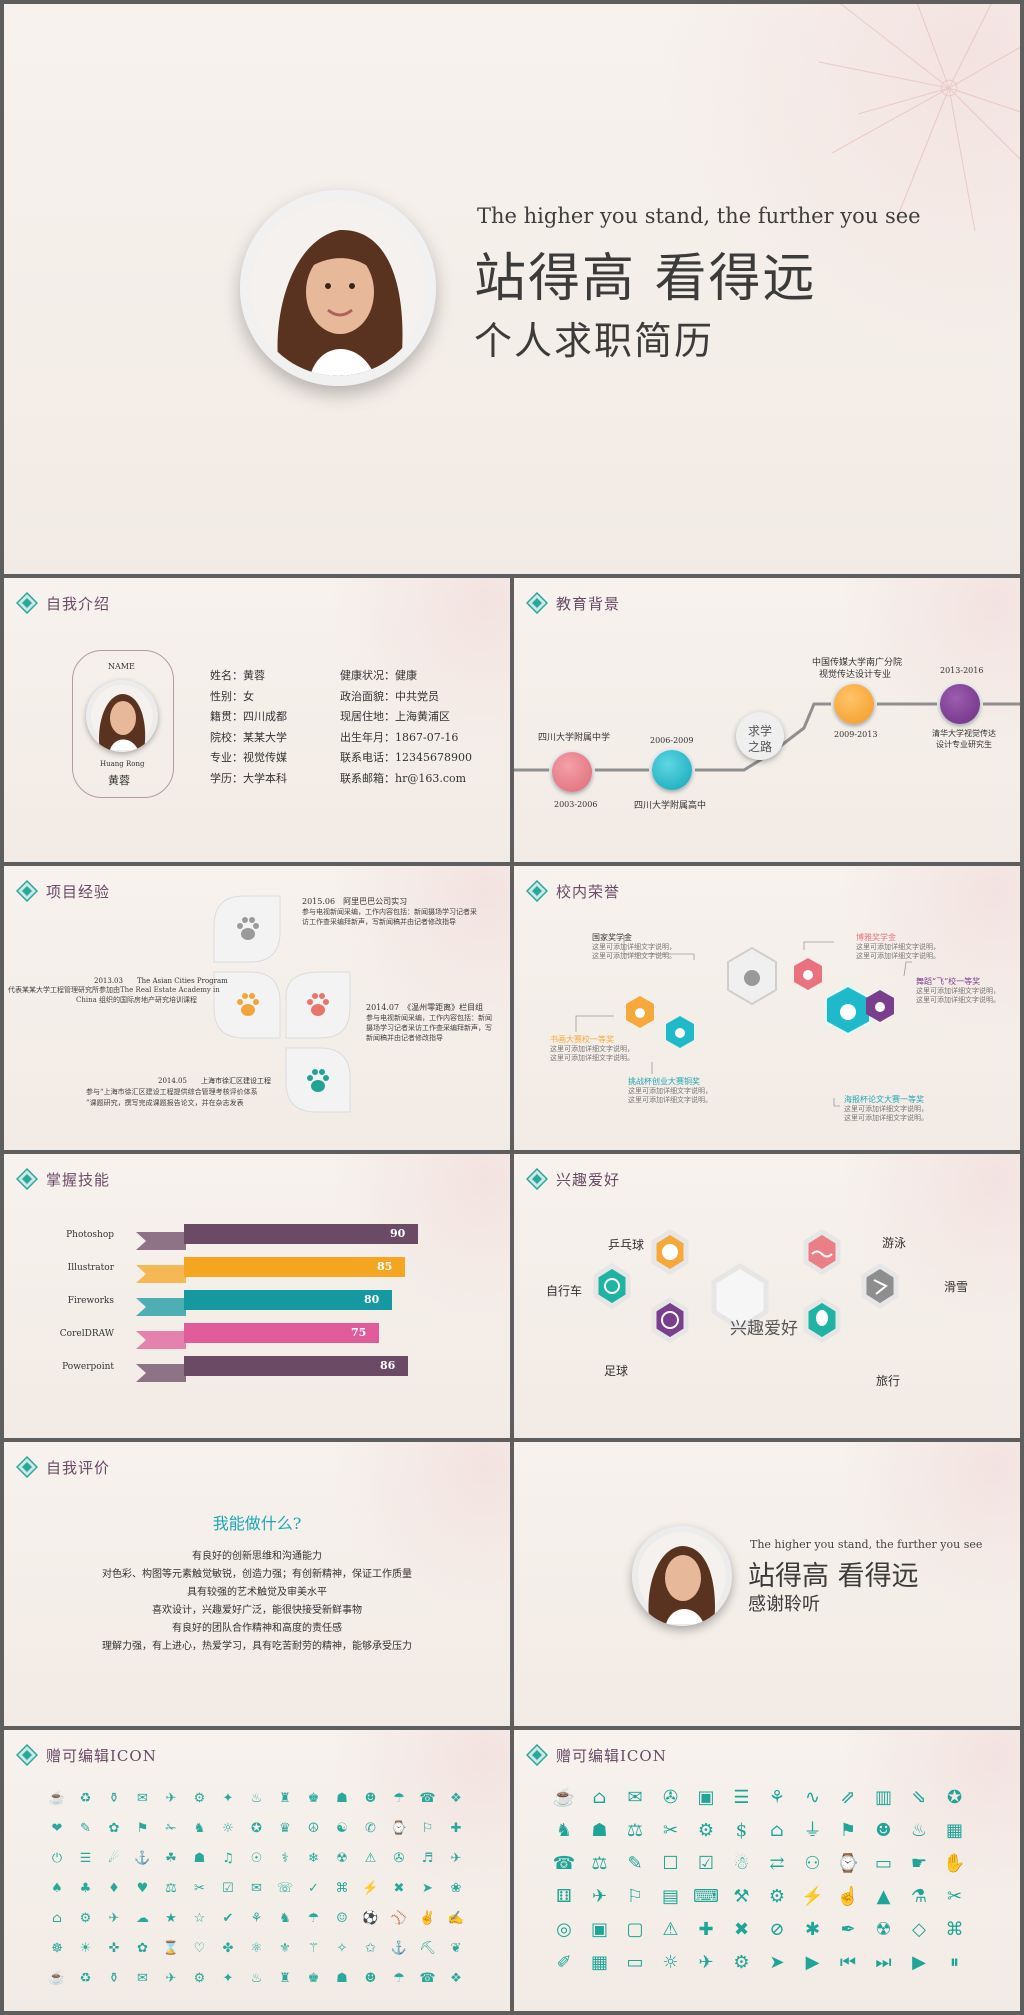 This screenshot has height=2015, width=1024. What do you see at coordinates (427, 1828) in the screenshot?
I see `editable-icon: ⚐` at bounding box center [427, 1828].